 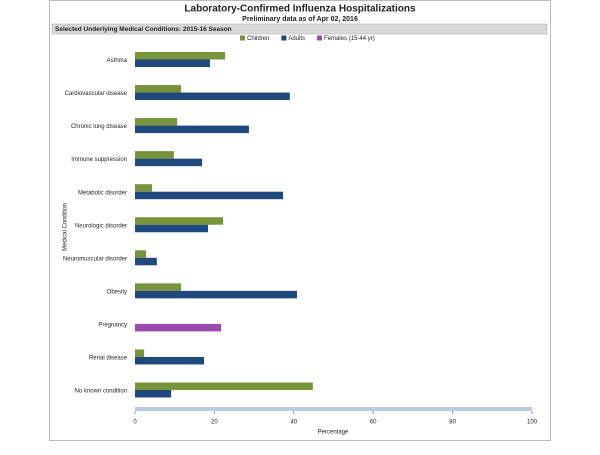 What do you see at coordinates (95, 259) in the screenshot?
I see `y-tick-label: Neuromuscular disorder` at bounding box center [95, 259].